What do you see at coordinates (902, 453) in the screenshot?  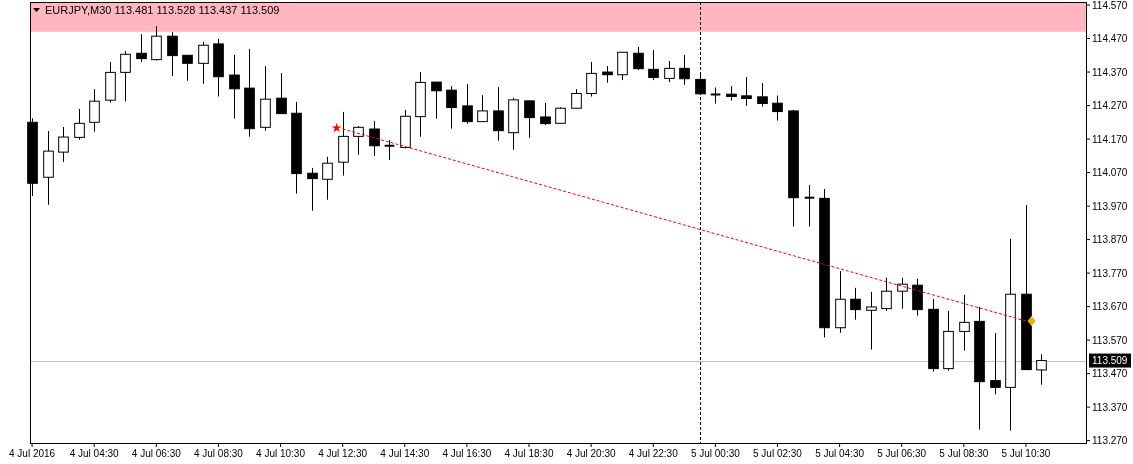 I see `x-tick-label: 5 Jul 06:30` at bounding box center [902, 453].